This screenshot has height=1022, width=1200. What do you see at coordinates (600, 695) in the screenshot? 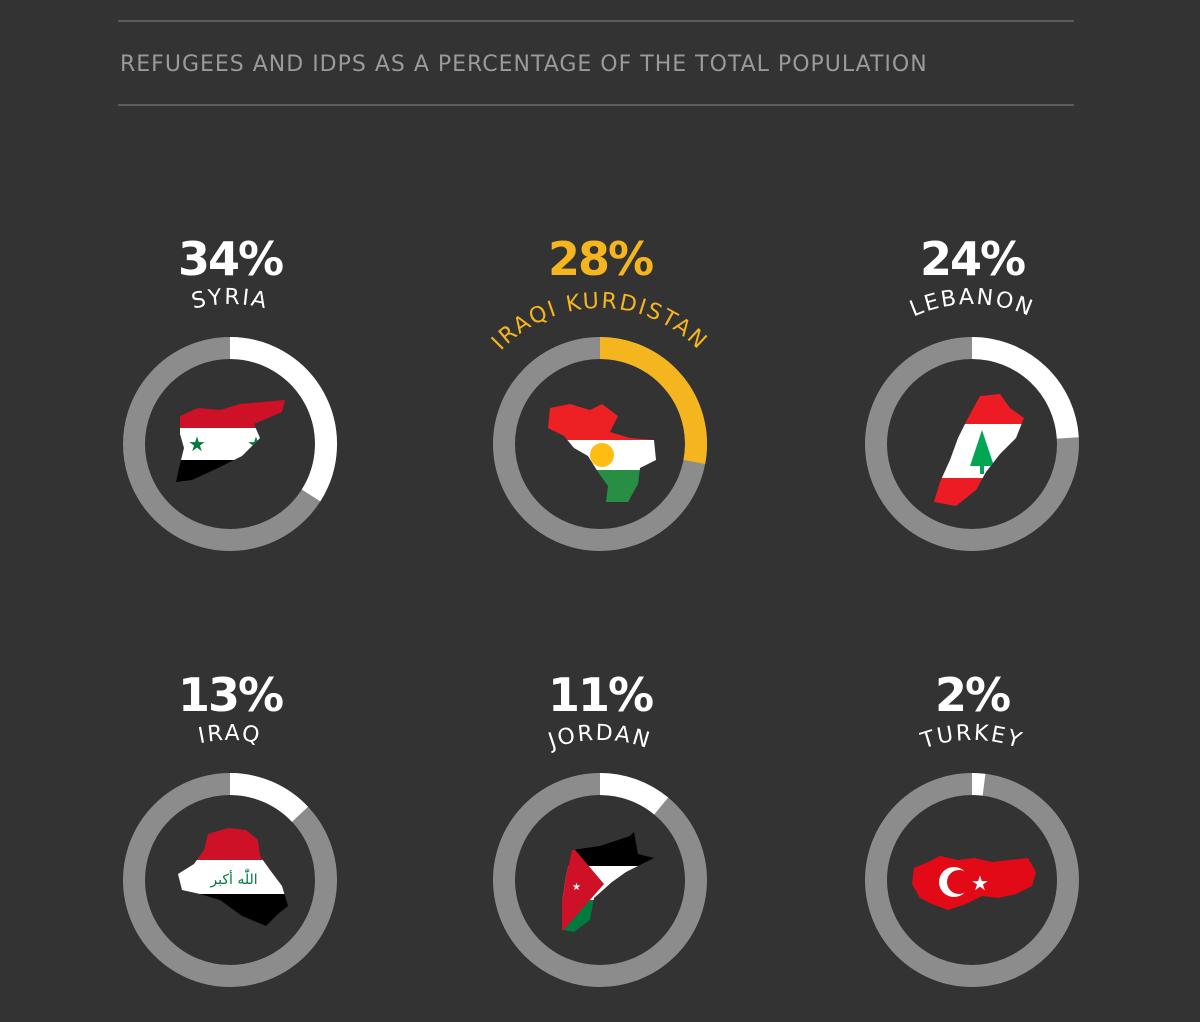
I see `value-label: 11%` at bounding box center [600, 695].